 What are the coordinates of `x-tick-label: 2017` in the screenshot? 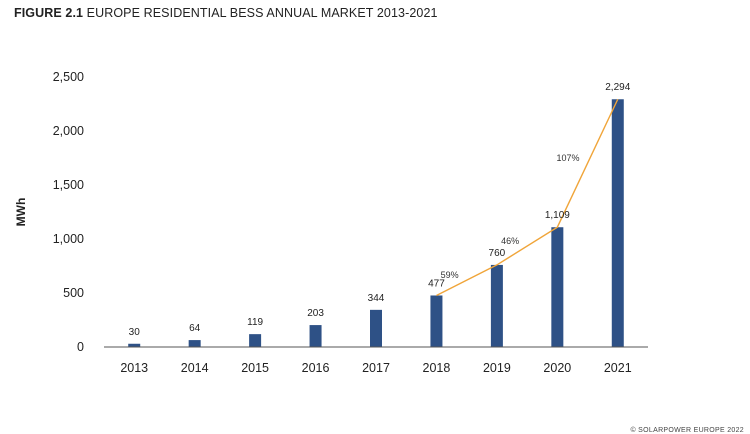 It's located at (376, 368).